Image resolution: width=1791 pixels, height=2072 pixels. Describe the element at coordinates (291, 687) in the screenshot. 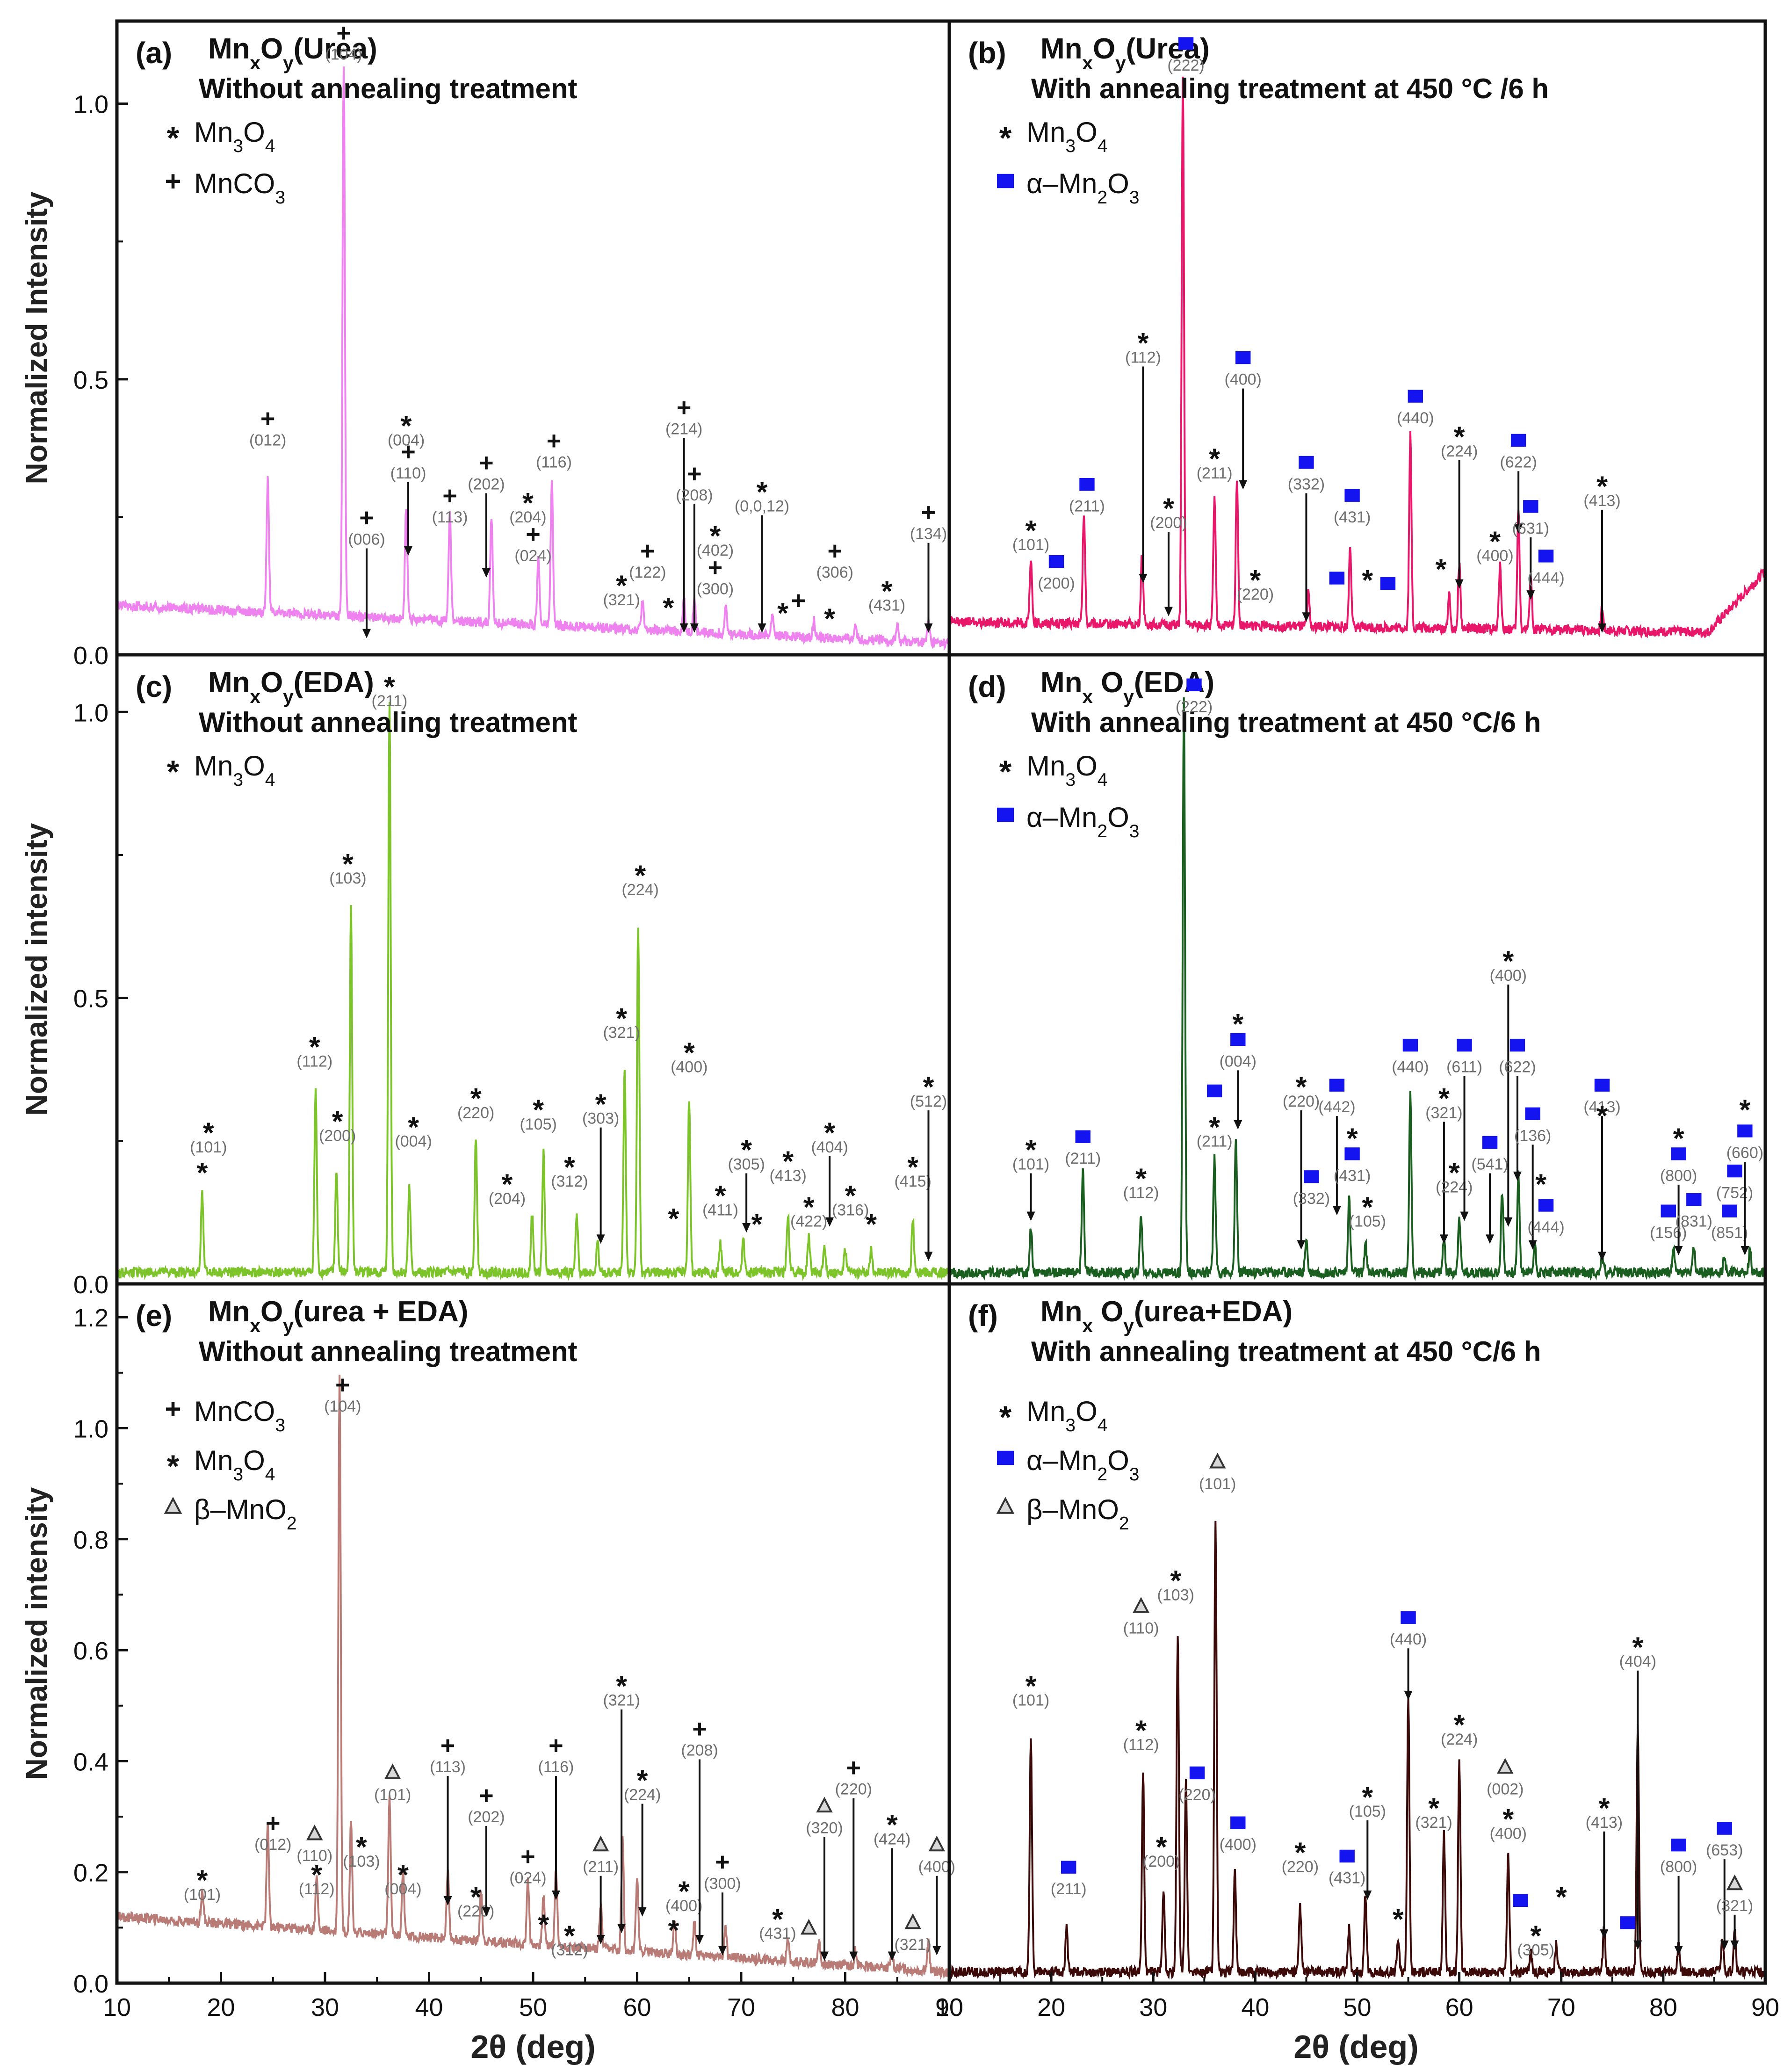

I see `panel-title-c: MnxOy(EDA)` at that location.